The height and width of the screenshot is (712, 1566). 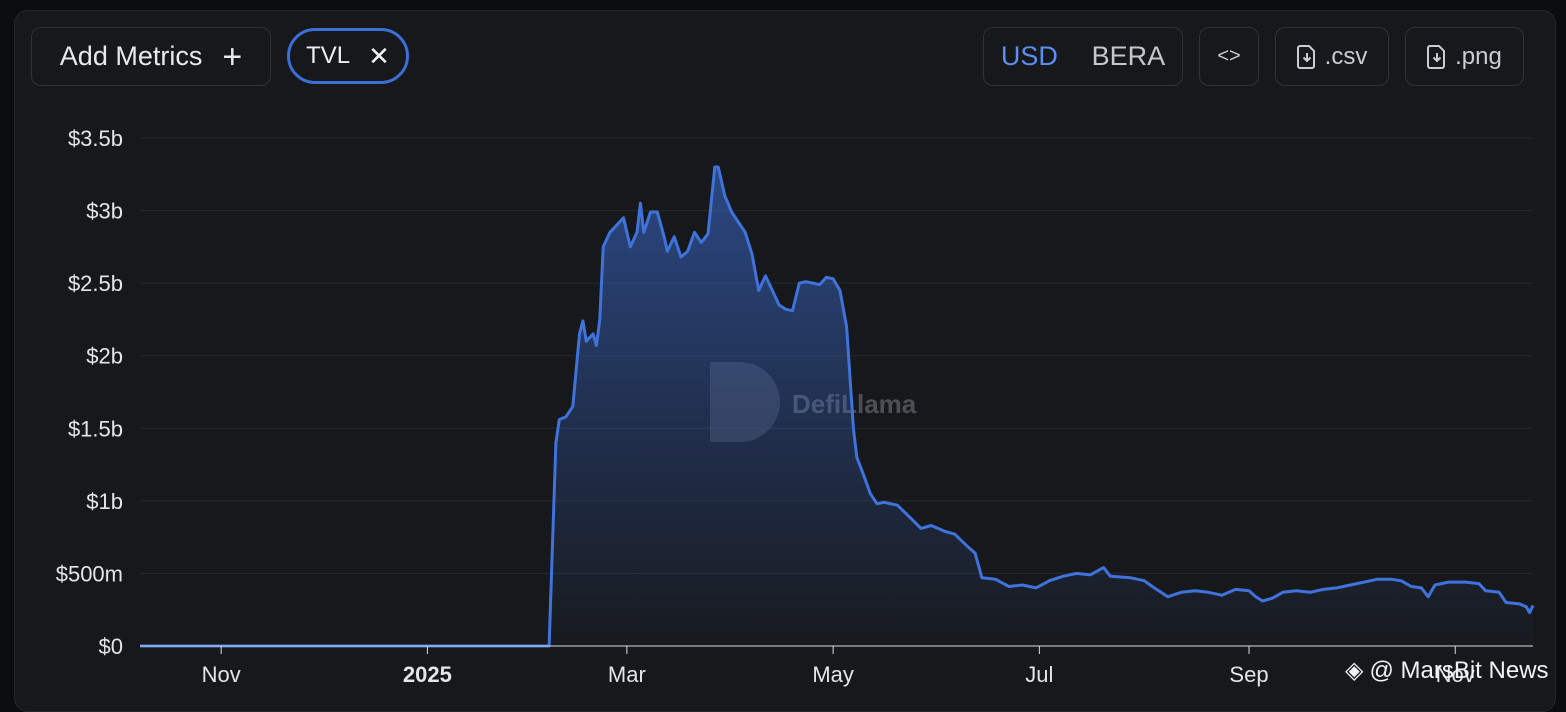 I want to click on metric-chip-tvl: TVL ✕, so click(x=348, y=56).